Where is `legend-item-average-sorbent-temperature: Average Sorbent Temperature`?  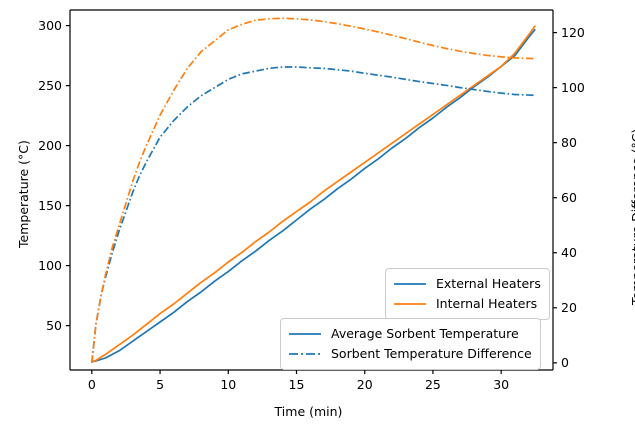
legend-item-average-sorbent-temperature: Average Sorbent Temperature is located at coordinates (410, 334).